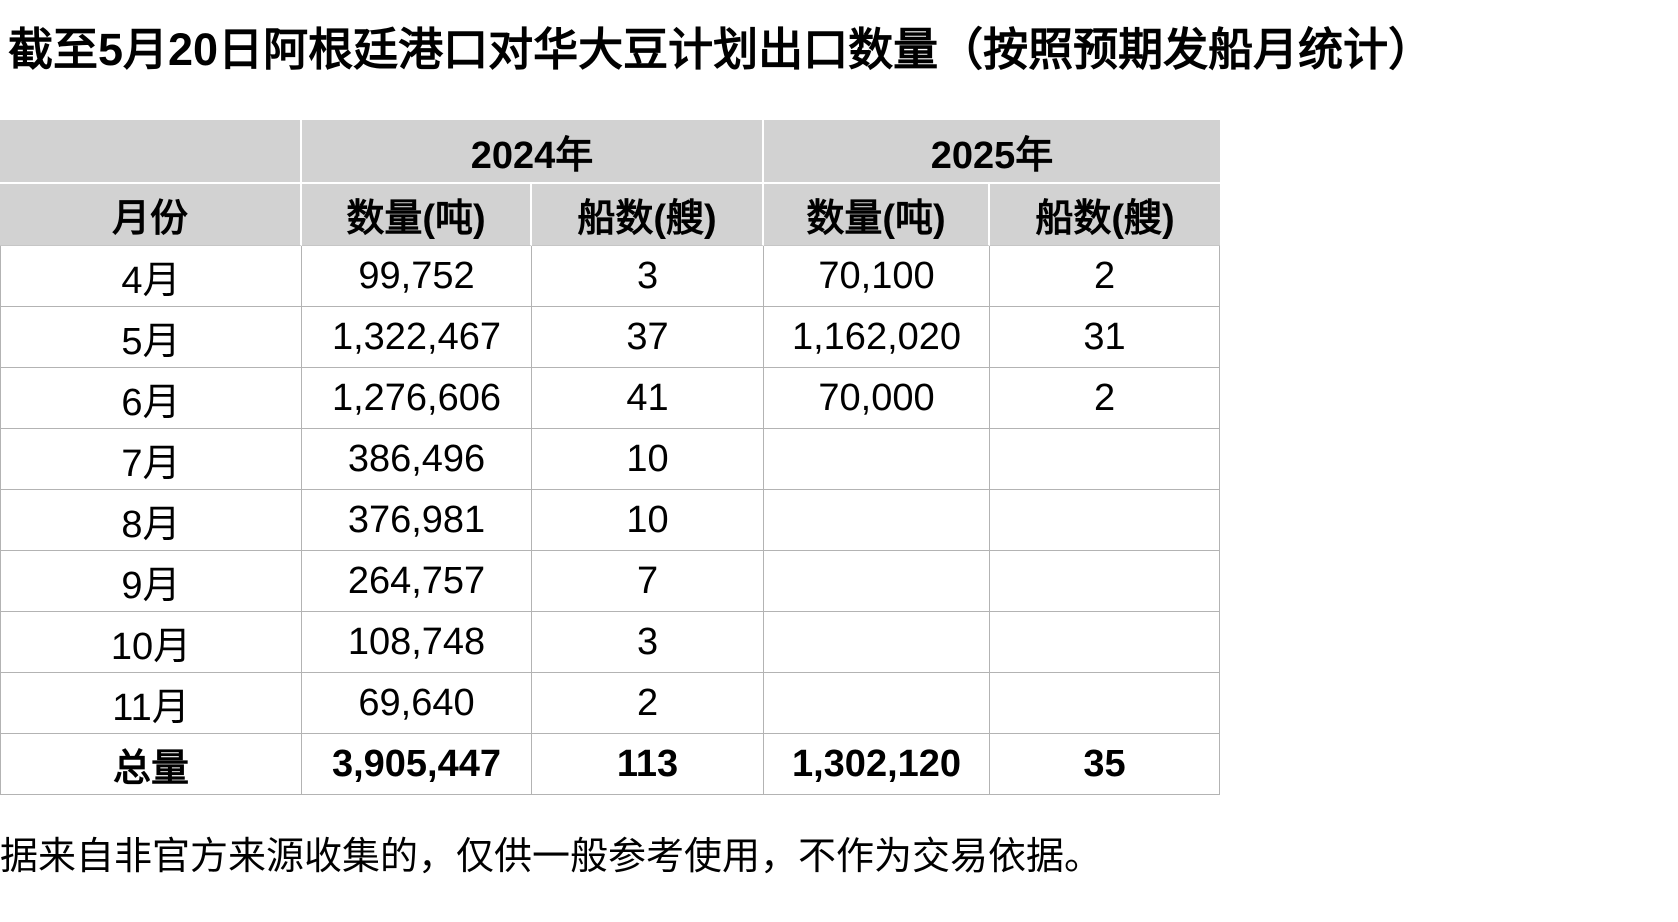 The image size is (1678, 922). Describe the element at coordinates (648, 764) in the screenshot. I see `cell-total-ships-2024: 113` at that location.